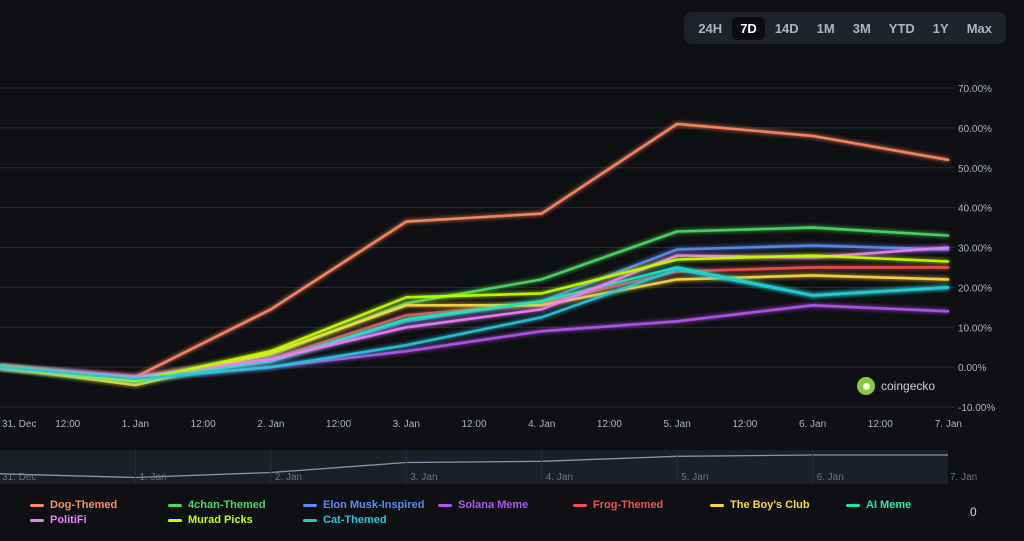  I want to click on navigator-label: 1. Jan, so click(152, 477).